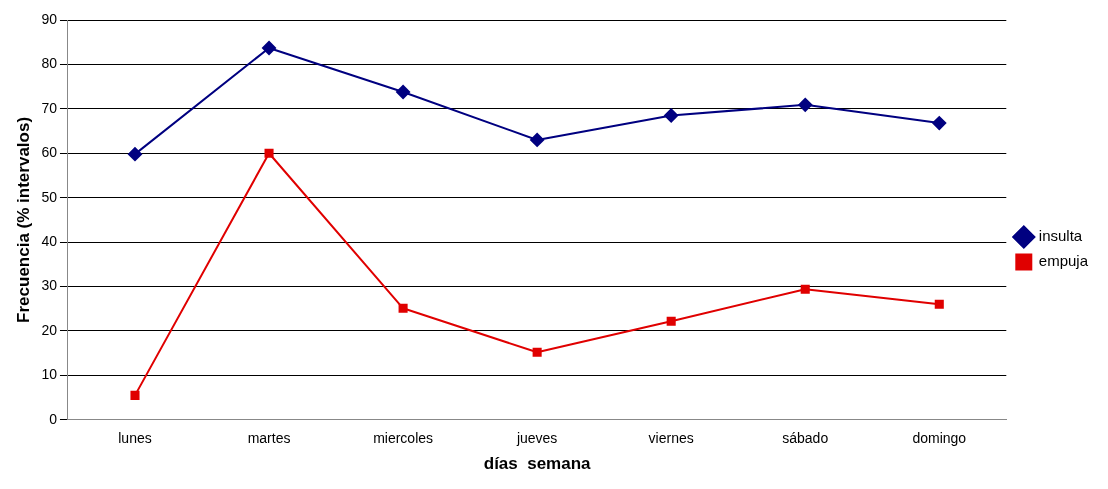  Describe the element at coordinates (536, 438) in the screenshot. I see `x-tick-label: jueves` at that location.